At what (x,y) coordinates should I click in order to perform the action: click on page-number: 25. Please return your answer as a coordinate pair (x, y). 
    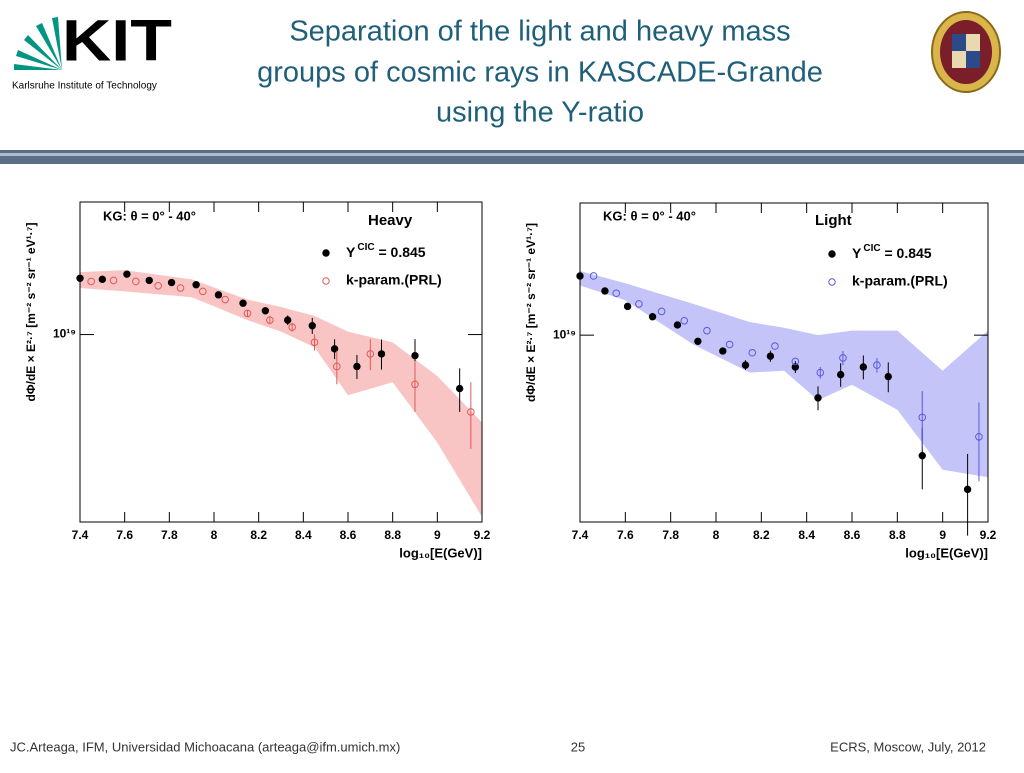
    Looking at the image, I should click on (578, 746).